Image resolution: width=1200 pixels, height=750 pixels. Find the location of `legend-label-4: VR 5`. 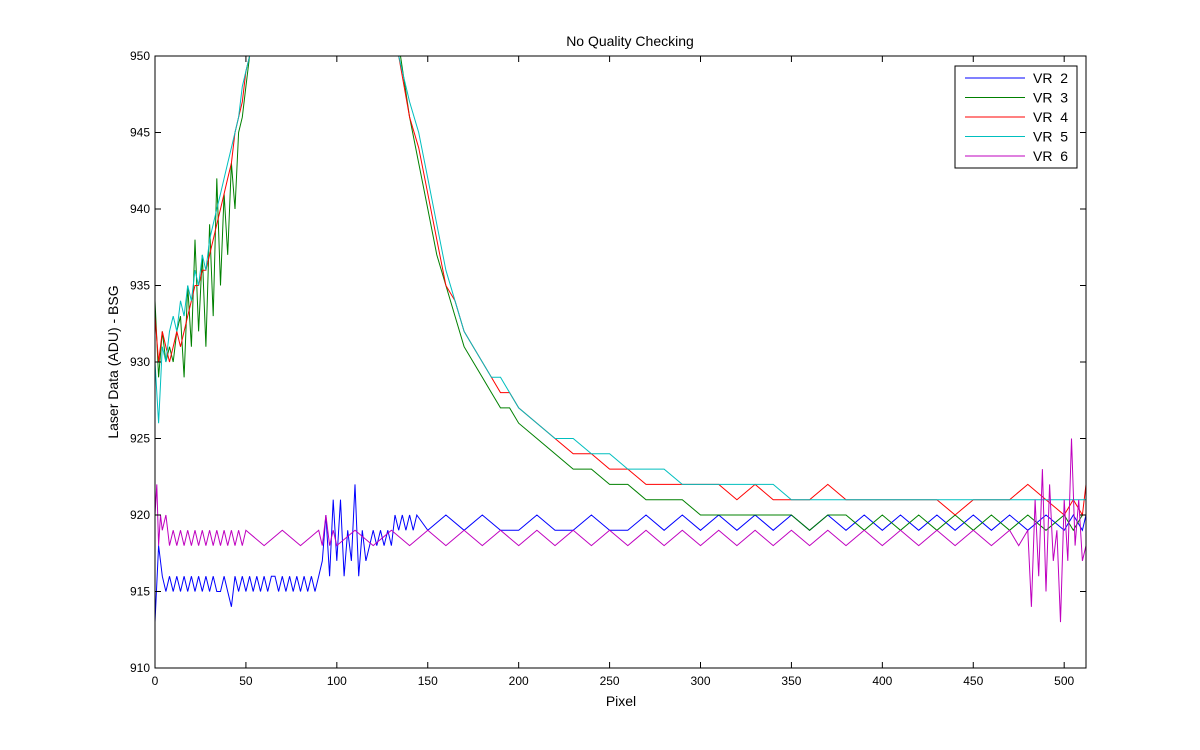

legend-label-4: VR 5 is located at coordinates (1050, 137).